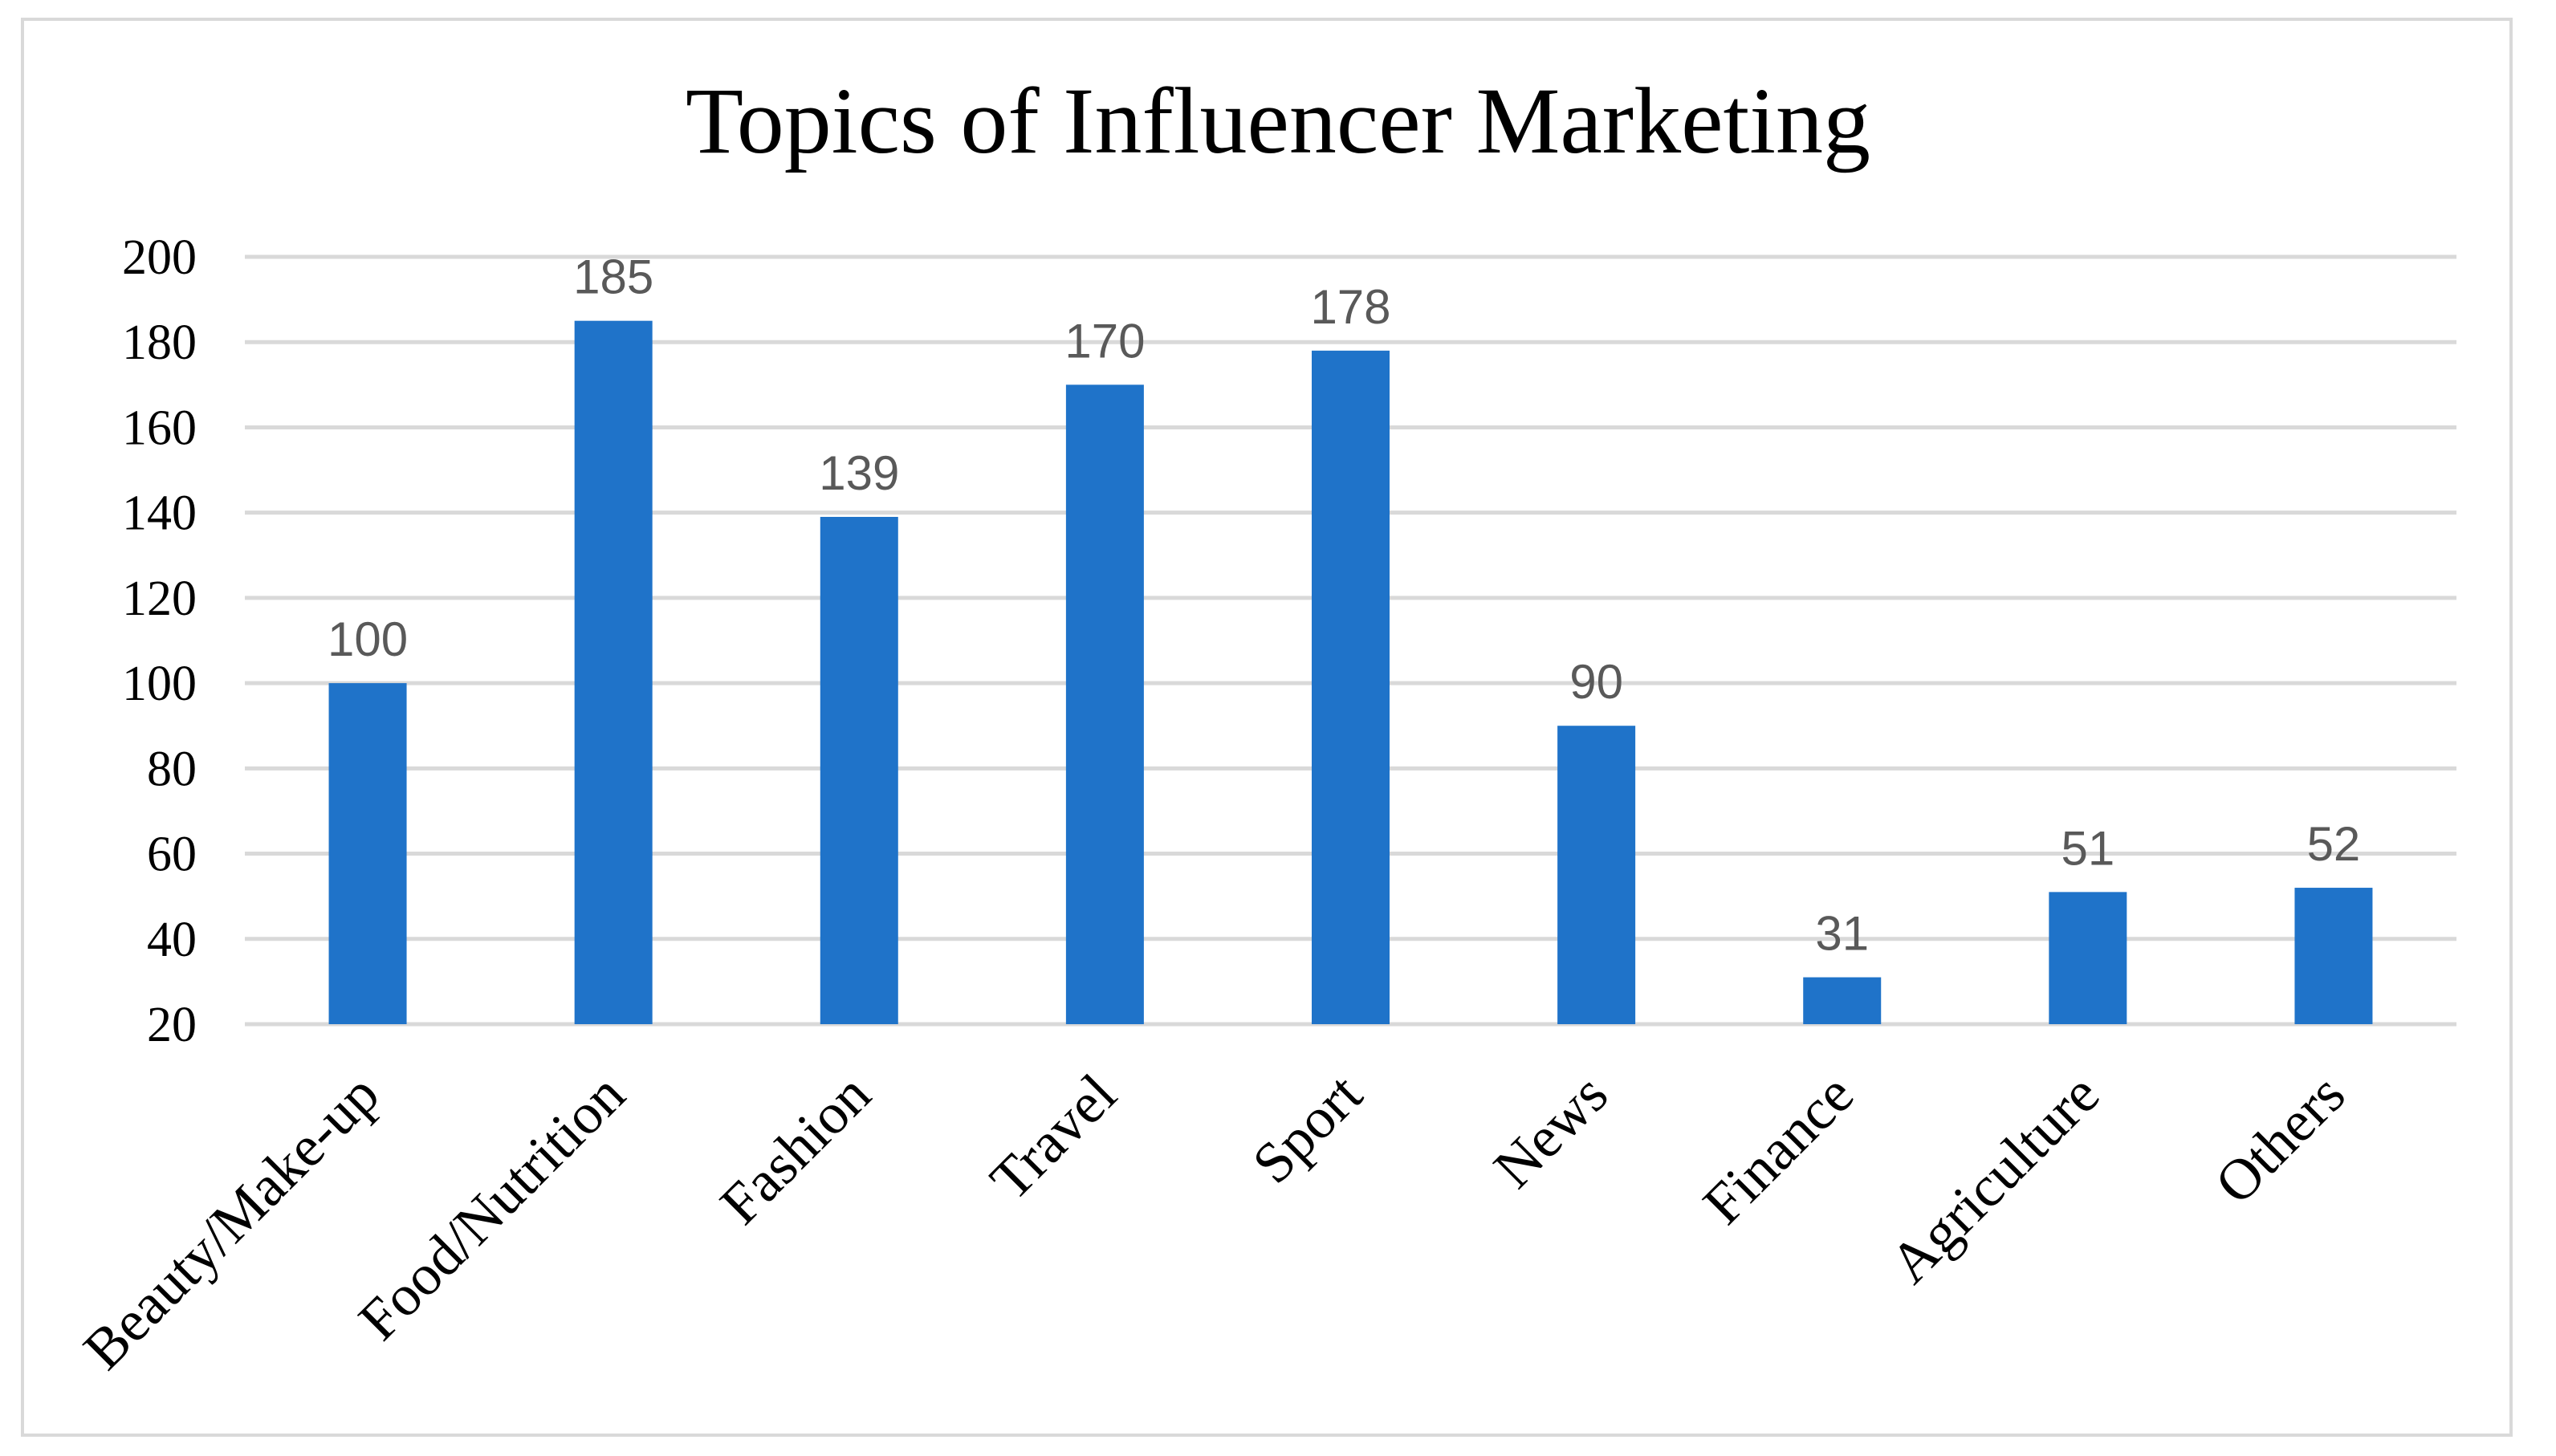  What do you see at coordinates (159, 428) in the screenshot?
I see `y-tick-label: 160` at bounding box center [159, 428].